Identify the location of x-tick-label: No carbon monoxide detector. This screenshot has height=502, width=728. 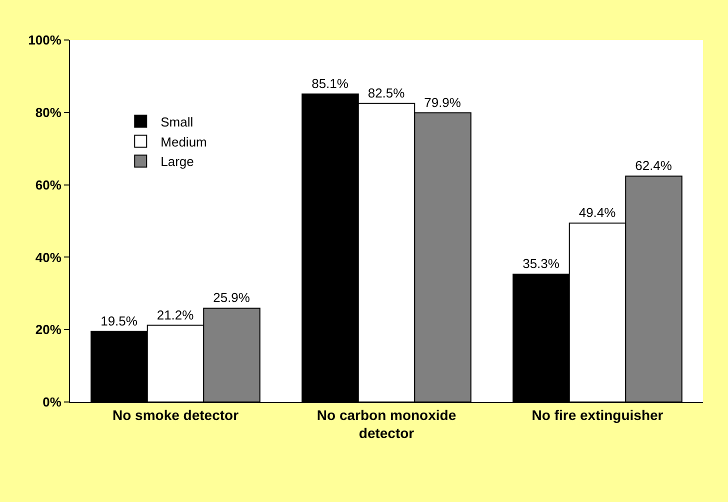
(386, 423).